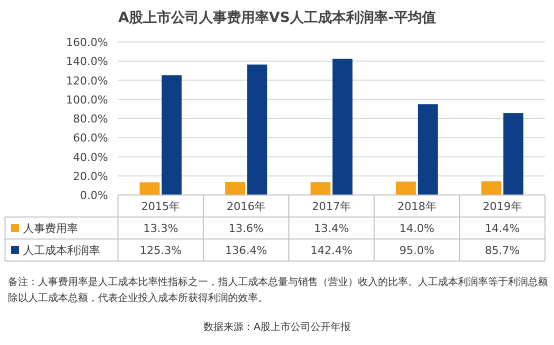  What do you see at coordinates (160, 206) in the screenshot?
I see `x-tick-label: 2015年` at bounding box center [160, 206].